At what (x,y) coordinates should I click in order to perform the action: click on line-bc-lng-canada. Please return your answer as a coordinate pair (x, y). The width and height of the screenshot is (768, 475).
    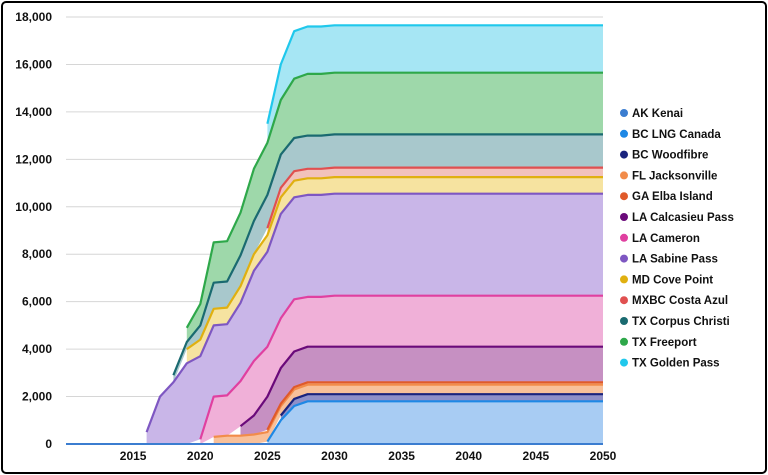
    Looking at the image, I should click on (434, 421).